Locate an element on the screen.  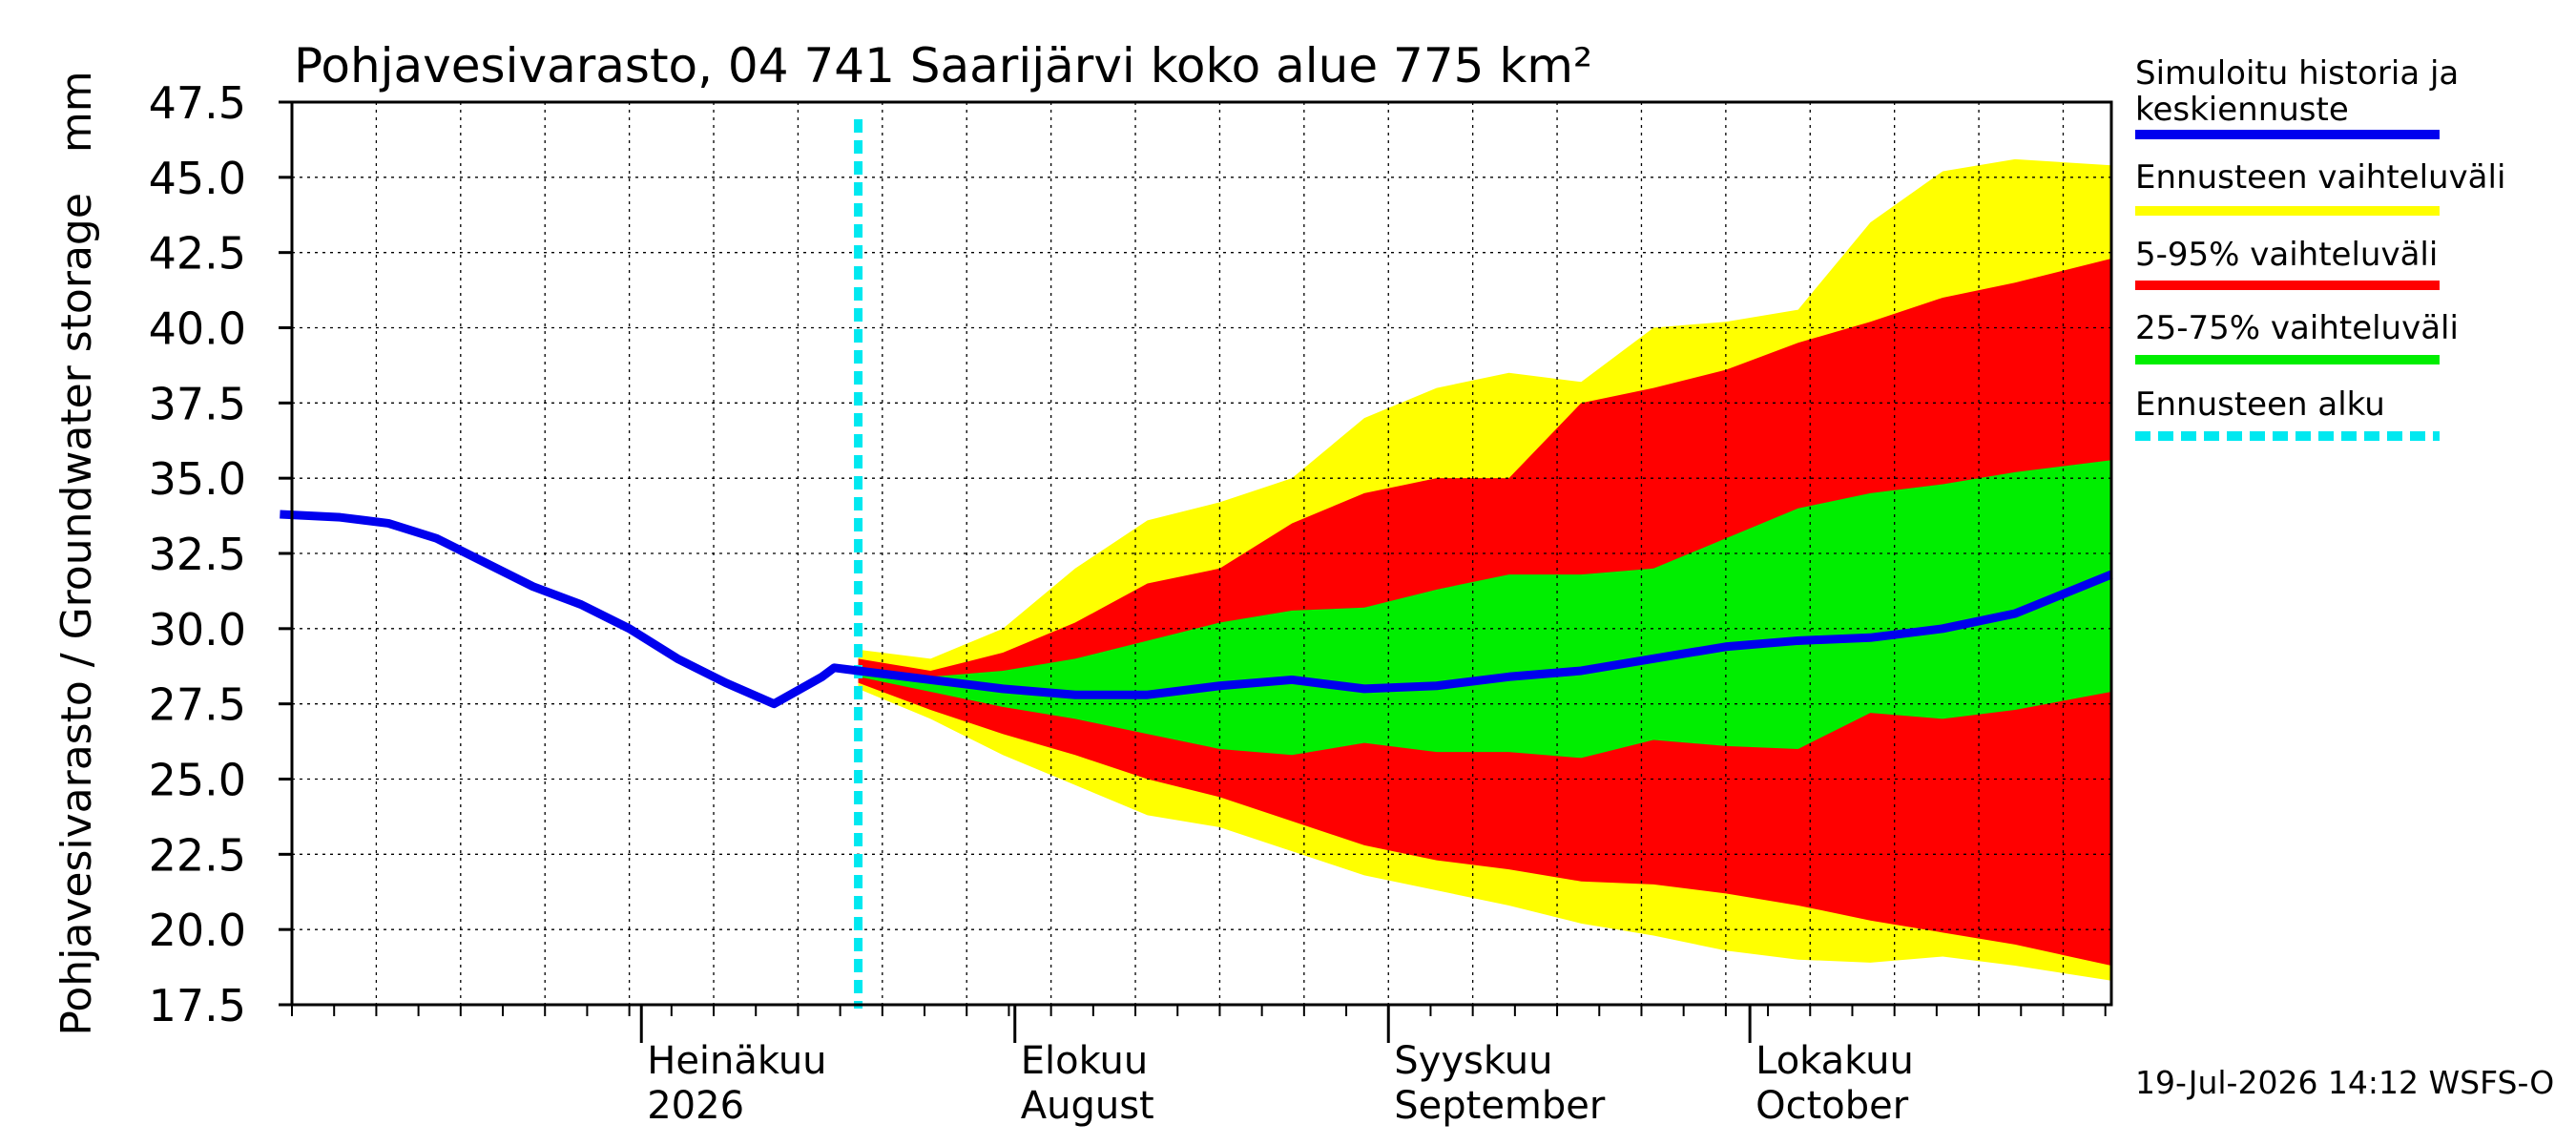
footer-timestamp: 19-Jul-2026 14:12 WSFS-O is located at coordinates (2345, 1082).